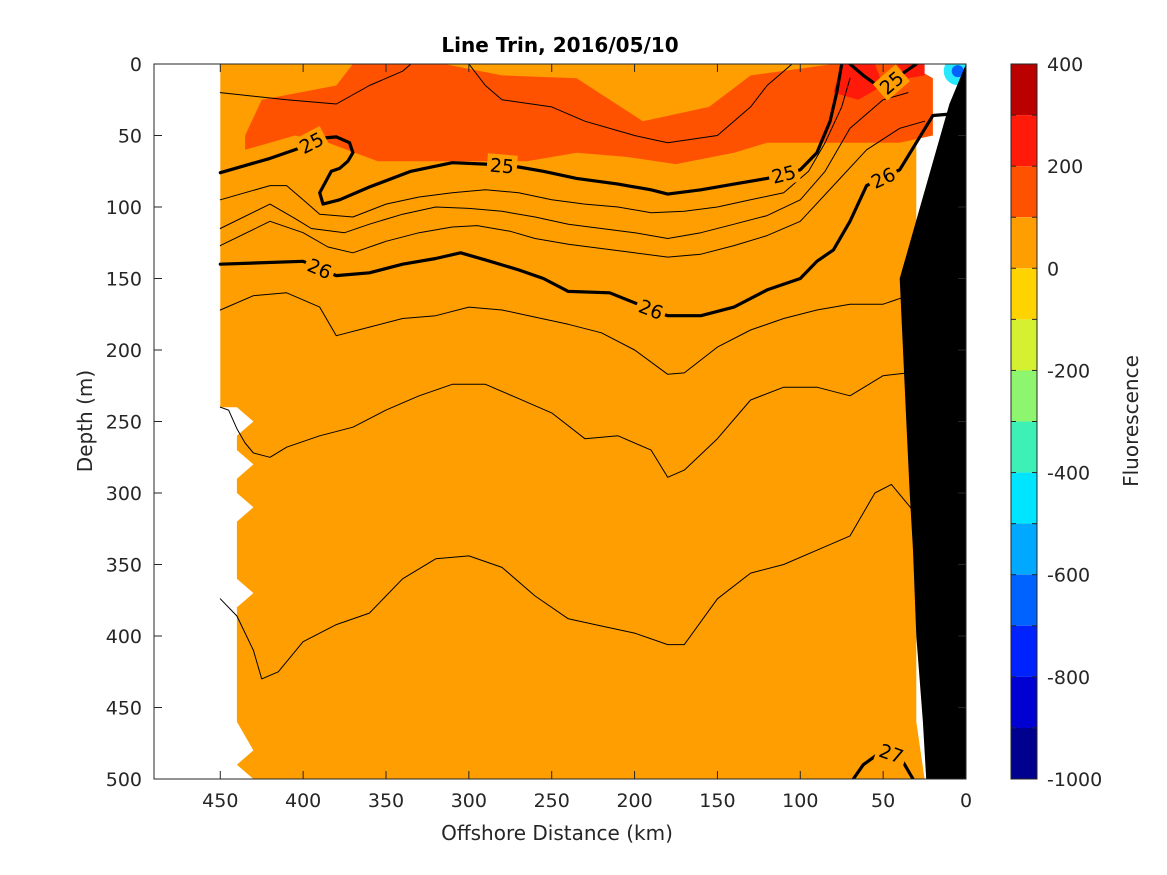 The height and width of the screenshot is (875, 1167). What do you see at coordinates (469, 801) in the screenshot?
I see `x-tick-label: 300` at bounding box center [469, 801].